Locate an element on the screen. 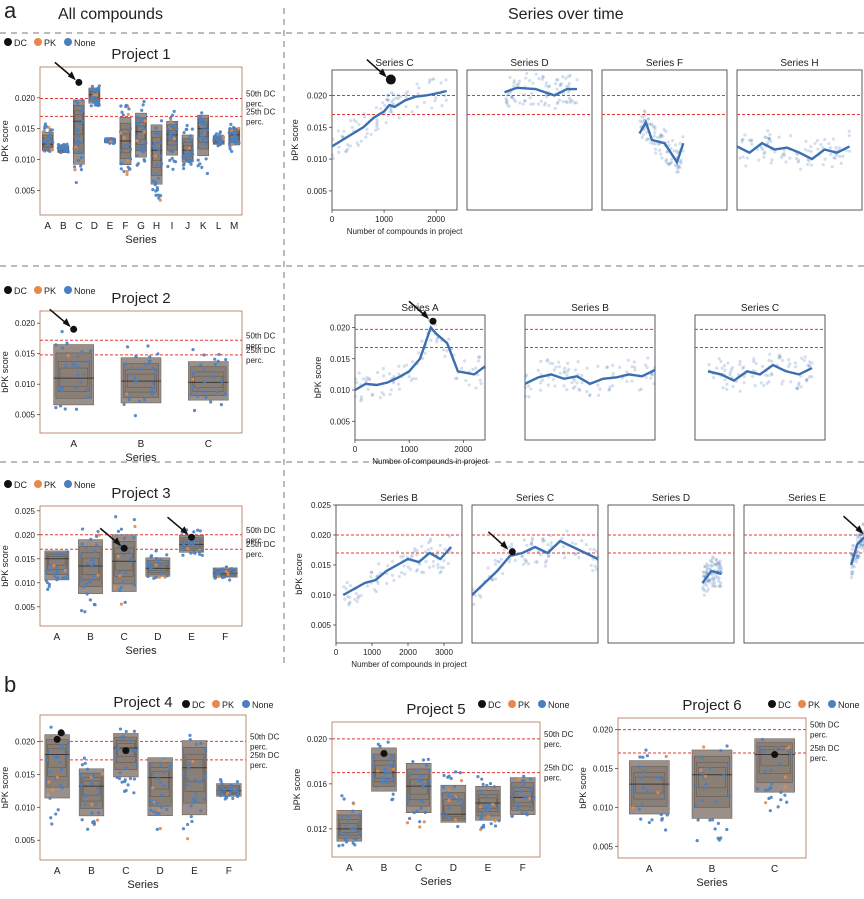 The image size is (864, 899). point-p3-E is located at coordinates (198, 530).